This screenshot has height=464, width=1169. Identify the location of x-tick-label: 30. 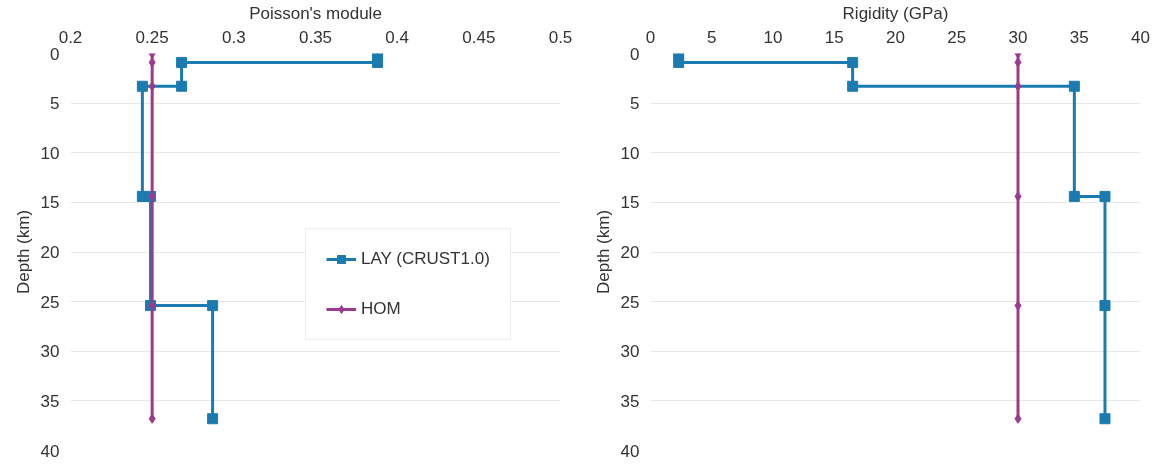
(1018, 37).